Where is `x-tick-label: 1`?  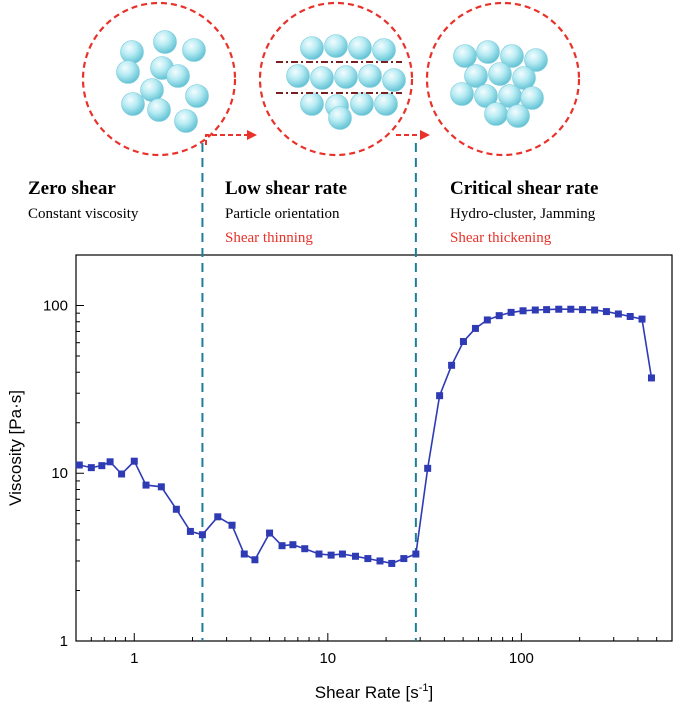 x-tick-label: 1 is located at coordinates (134, 658).